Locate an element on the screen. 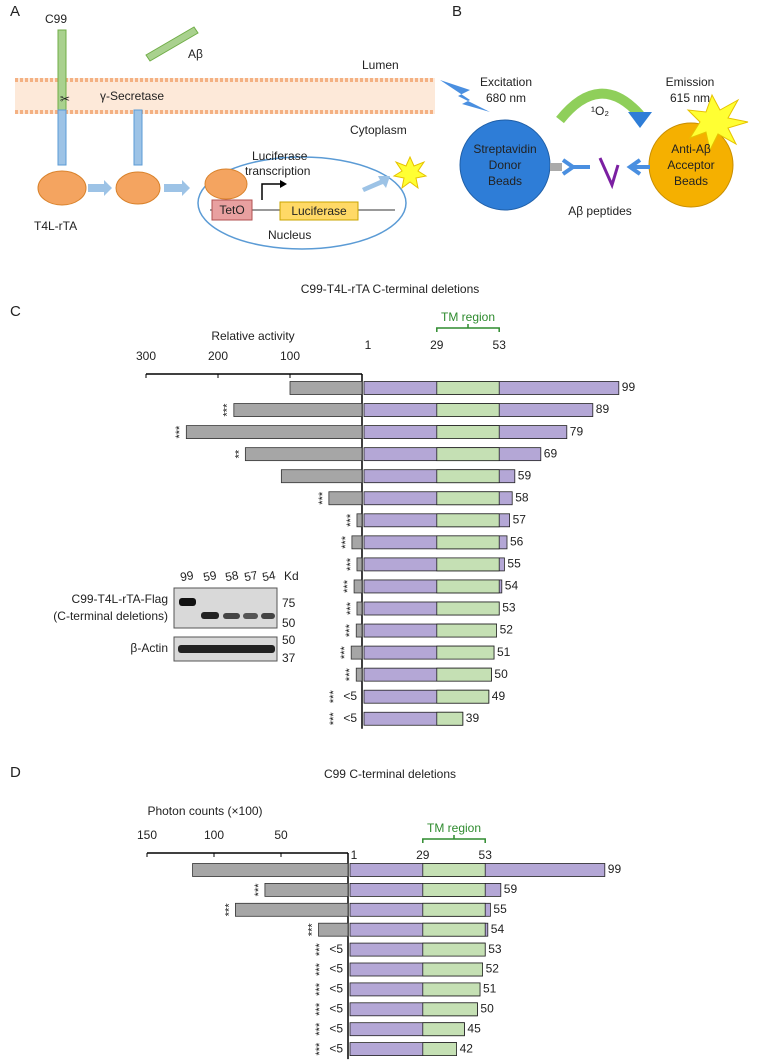 The image size is (769, 1062). construct-label: 45 is located at coordinates (474, 1028).